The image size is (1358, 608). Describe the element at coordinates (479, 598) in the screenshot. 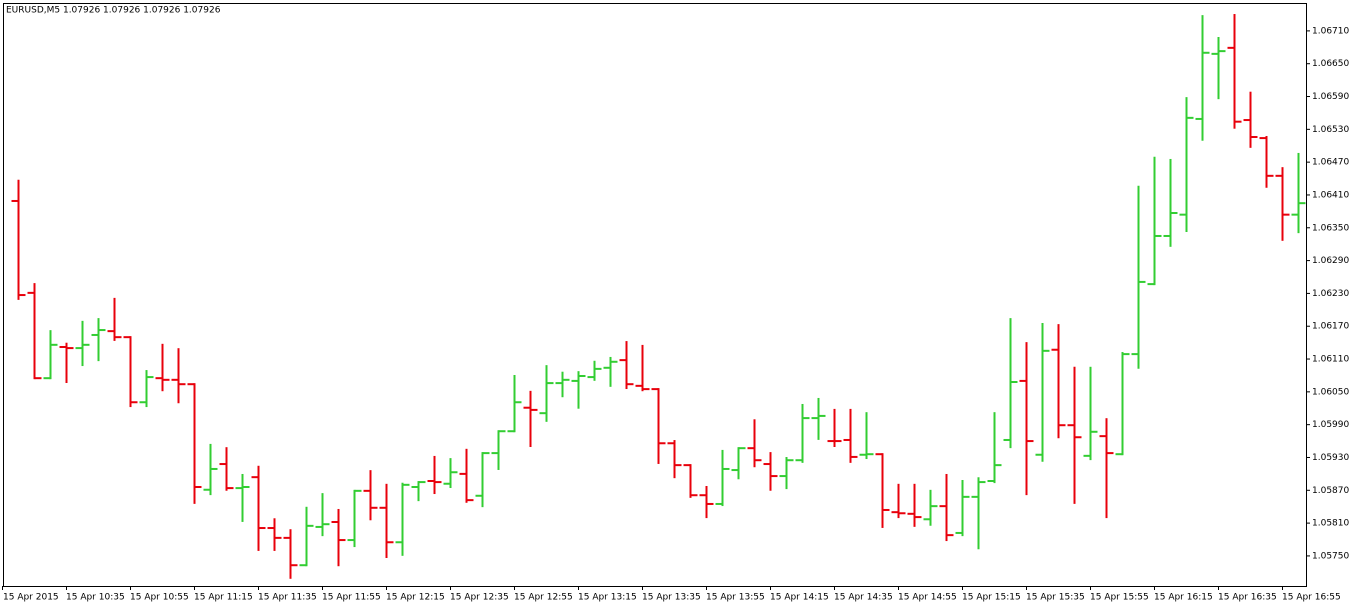

I see `x-tick-label: 15 Apr 12:35` at that location.